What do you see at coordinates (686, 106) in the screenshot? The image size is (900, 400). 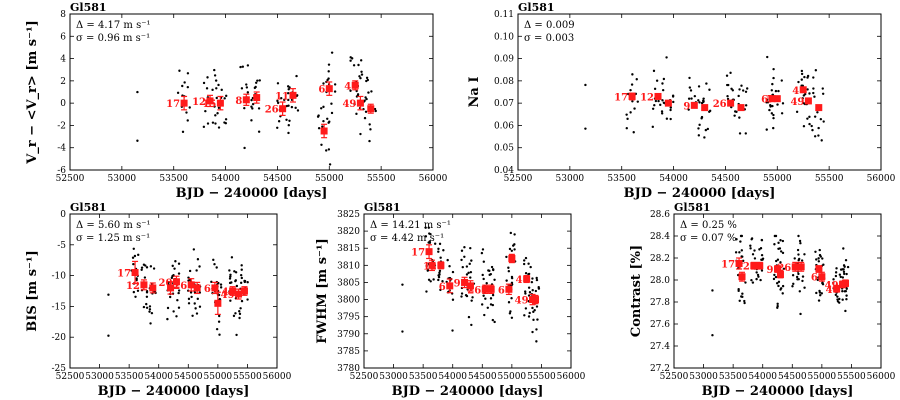 I see `season-count-label: 9` at bounding box center [686, 106].